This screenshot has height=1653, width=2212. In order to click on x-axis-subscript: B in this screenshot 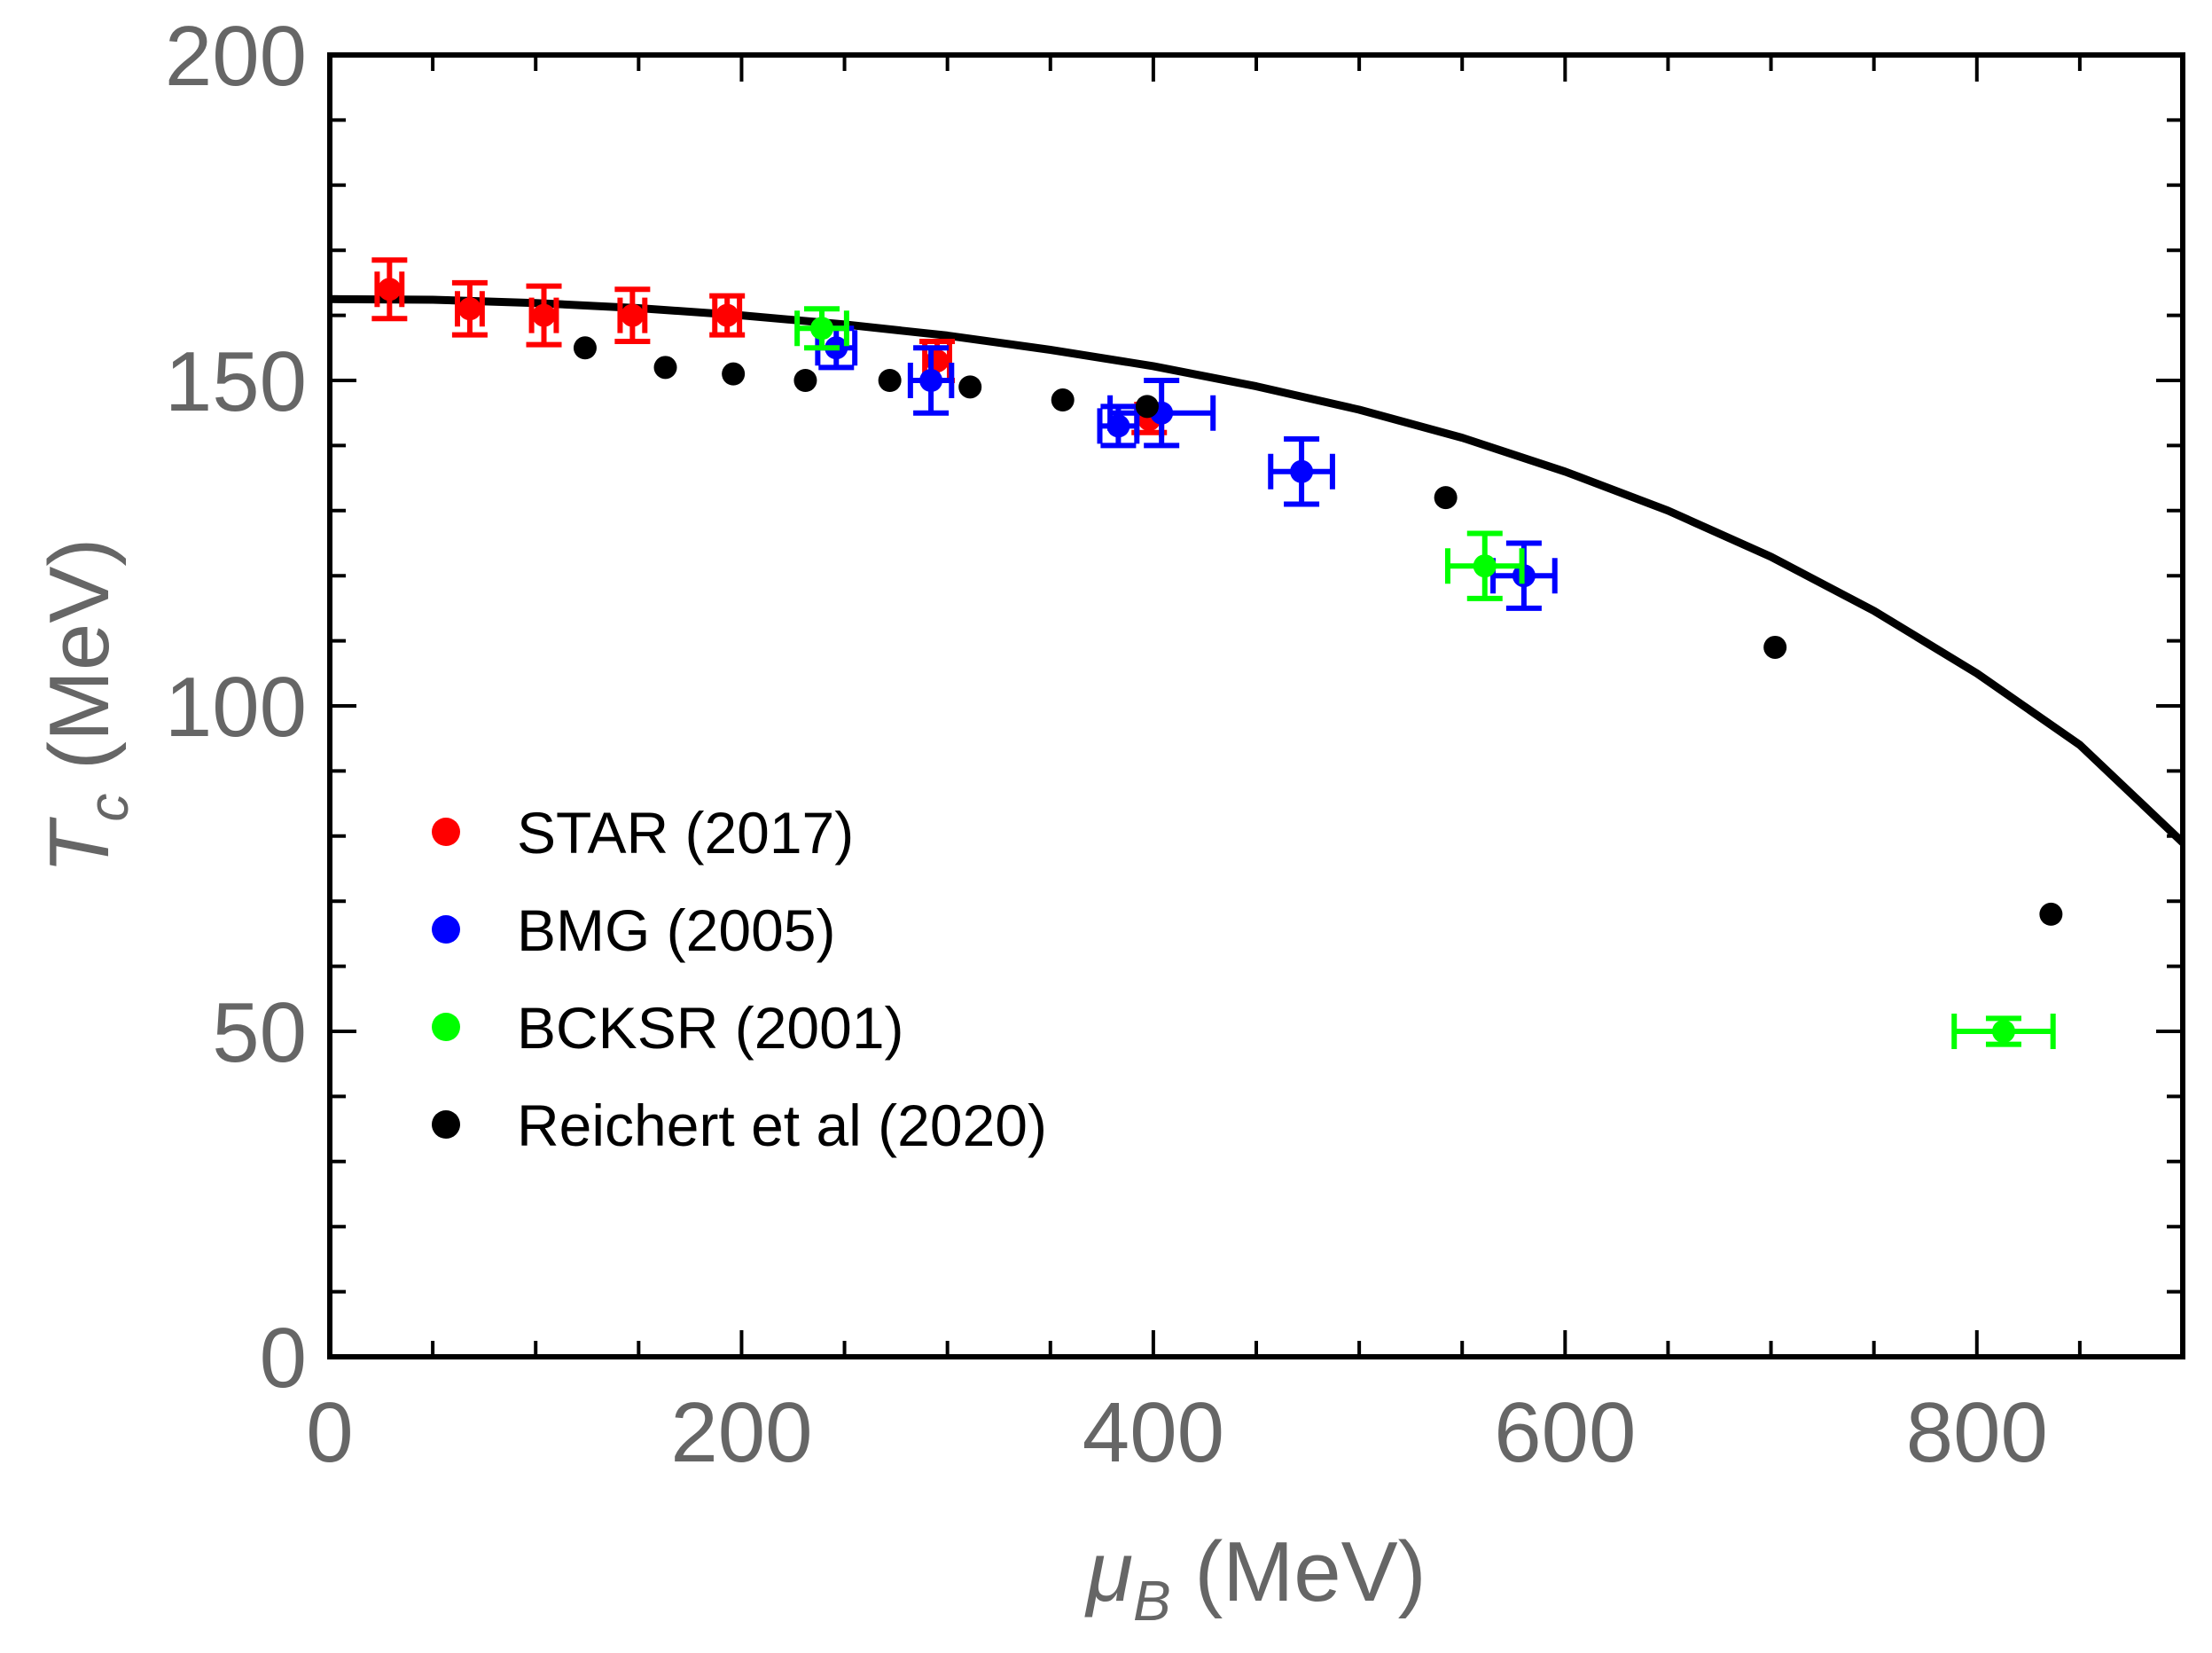, I will do `click(1152, 1601)`.